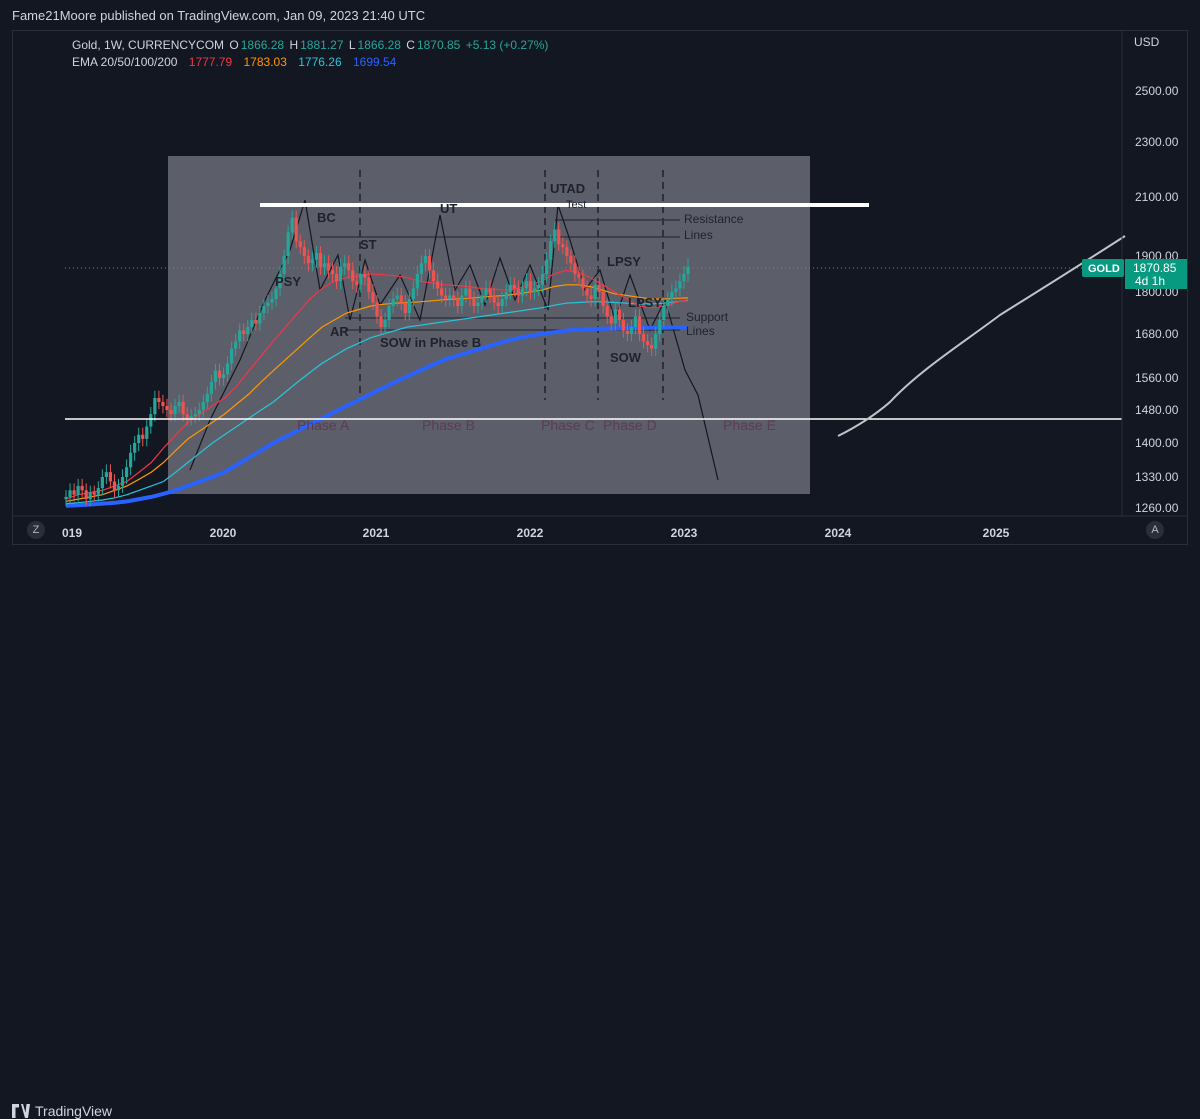 This screenshot has height=1119, width=1200. What do you see at coordinates (630, 425) in the screenshot?
I see `label-phase-d: Phase D` at bounding box center [630, 425].